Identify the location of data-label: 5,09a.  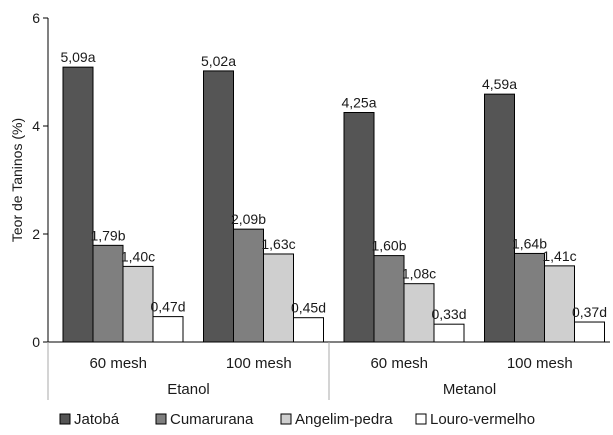
(77, 57).